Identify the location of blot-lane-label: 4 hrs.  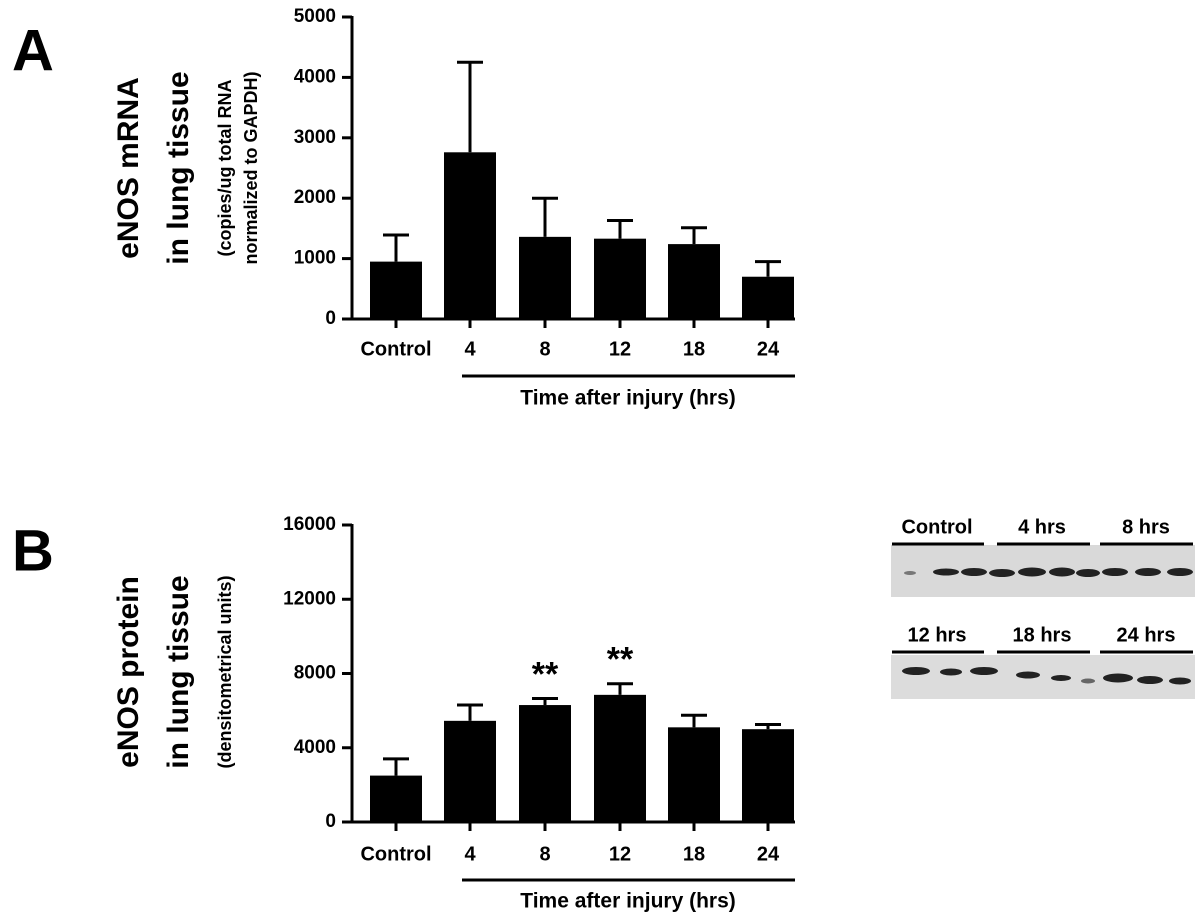
(1042, 527).